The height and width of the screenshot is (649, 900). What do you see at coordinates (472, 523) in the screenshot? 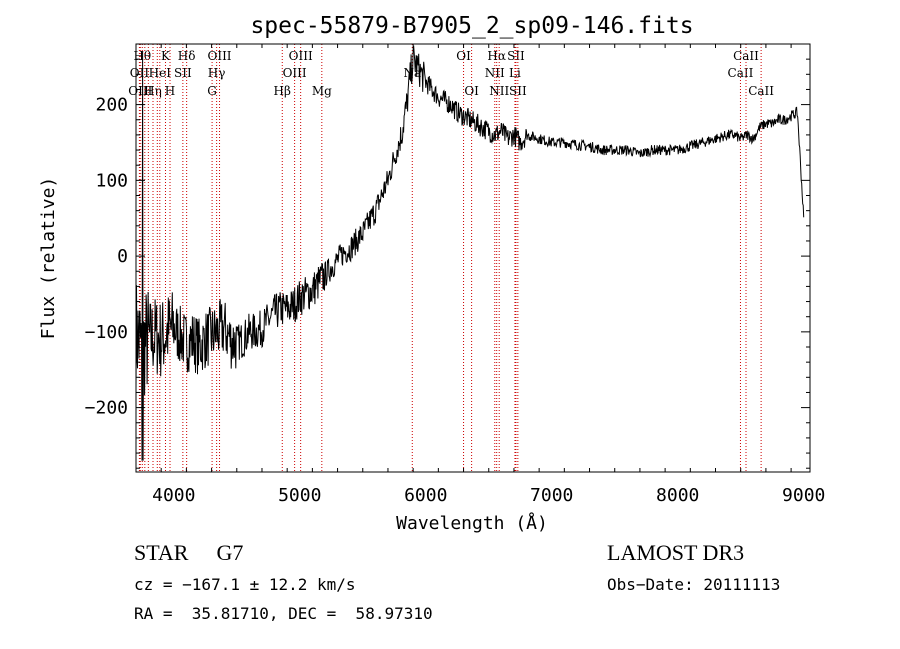
I see `x-axis-label: Wavelength (Å)` at bounding box center [472, 523].